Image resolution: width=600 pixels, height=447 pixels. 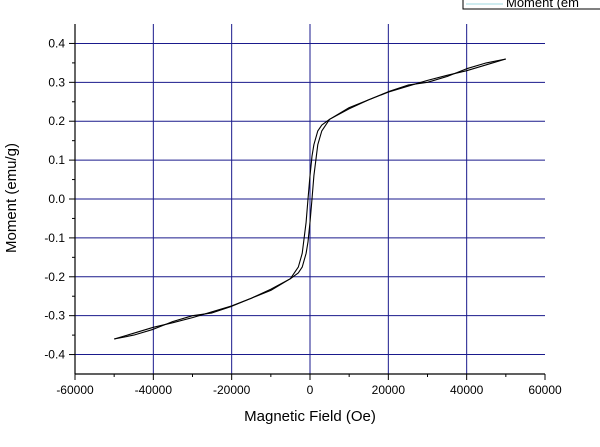 I want to click on x-tick-label: -40000, so click(x=154, y=390).